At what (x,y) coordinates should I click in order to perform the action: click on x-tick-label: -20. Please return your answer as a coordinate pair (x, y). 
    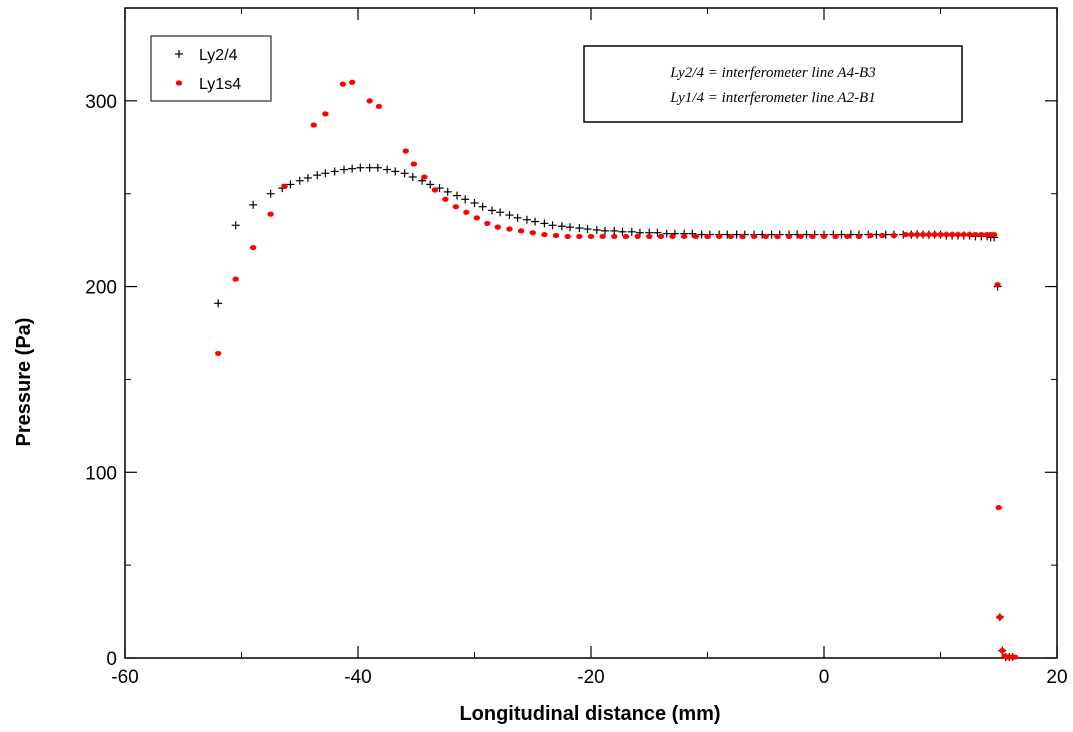
    Looking at the image, I should click on (590, 677).